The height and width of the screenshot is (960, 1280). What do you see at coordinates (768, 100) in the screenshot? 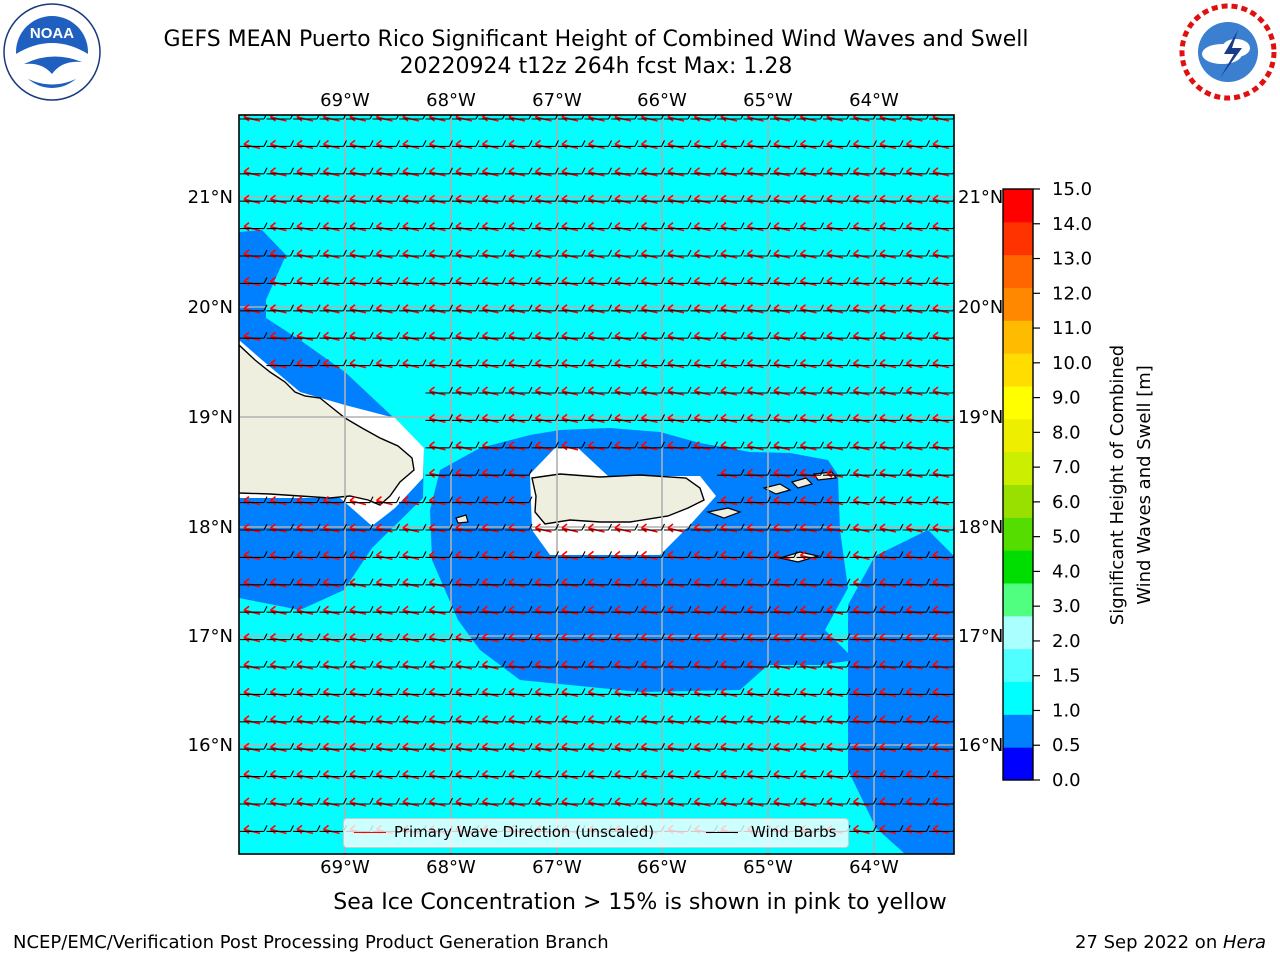
I see `lon-label-top: 65°W` at bounding box center [768, 100].